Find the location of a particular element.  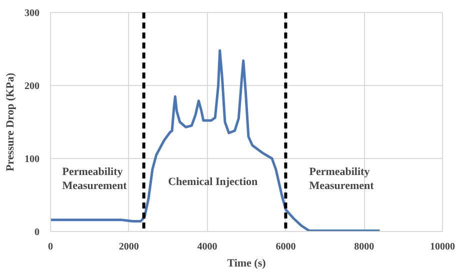

x-tick-label: 2000 is located at coordinates (128, 247).